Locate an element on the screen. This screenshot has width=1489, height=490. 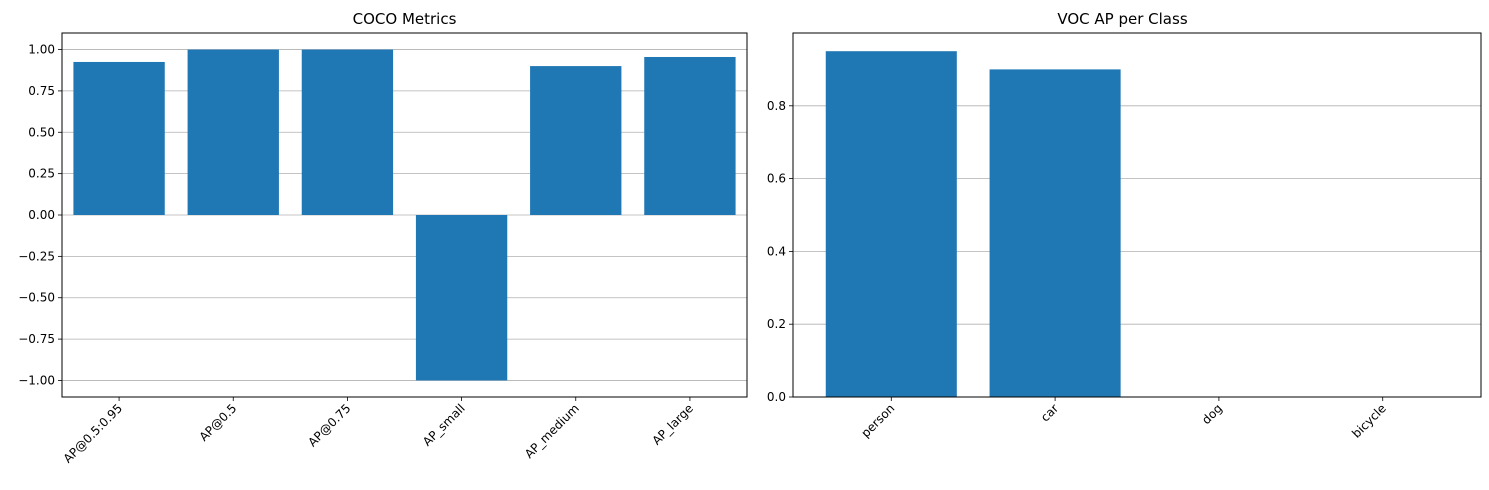
y-tick-label: −0.75 is located at coordinates (36, 339).